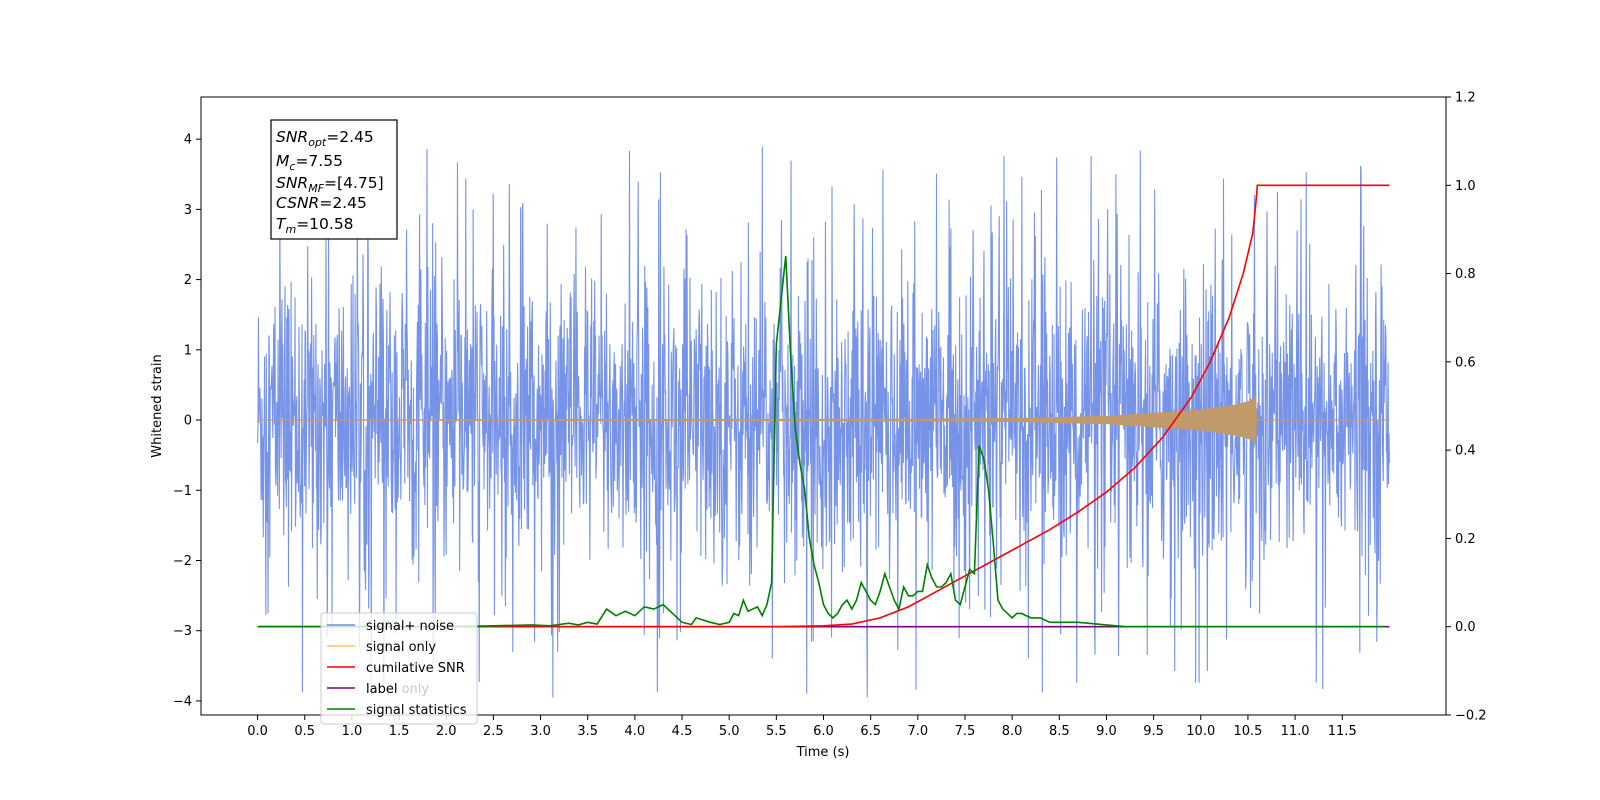  What do you see at coordinates (587, 731) in the screenshot?
I see `x-tick-label: 3.5` at bounding box center [587, 731].